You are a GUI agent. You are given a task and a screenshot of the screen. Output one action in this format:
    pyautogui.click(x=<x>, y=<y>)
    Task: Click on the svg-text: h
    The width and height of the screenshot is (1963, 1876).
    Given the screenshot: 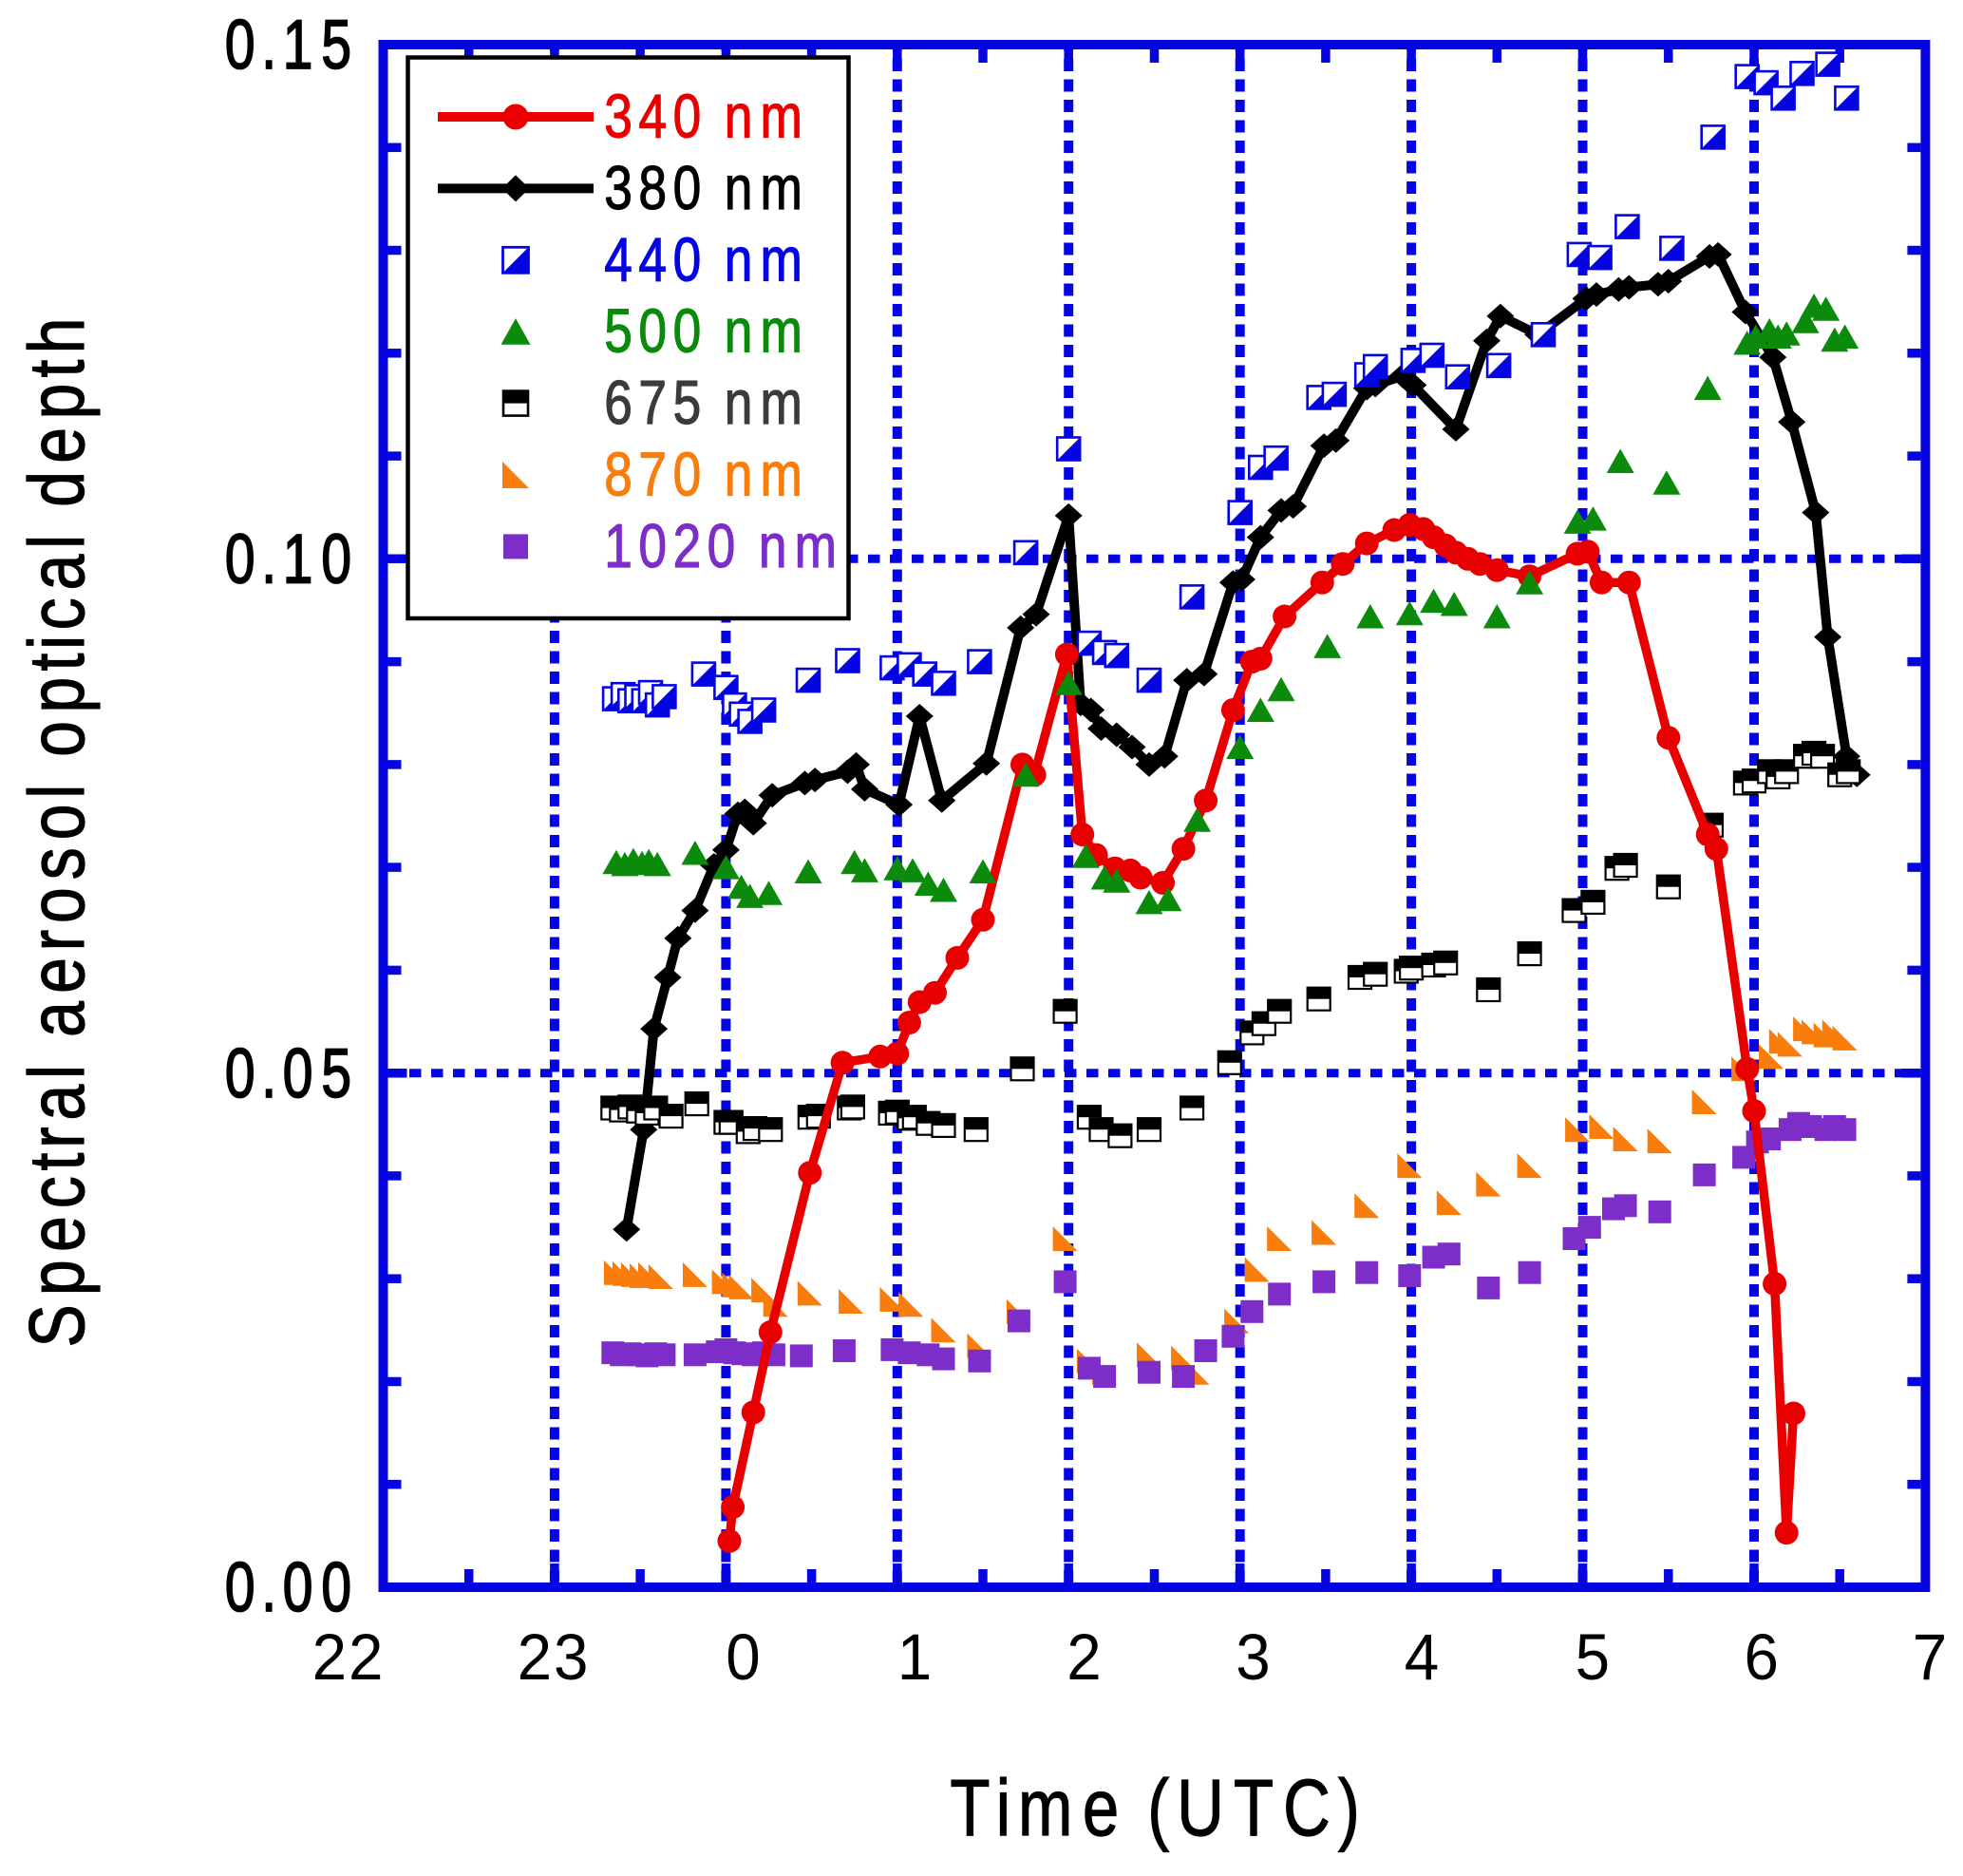 What is the action you would take?
    pyautogui.click(x=58, y=335)
    